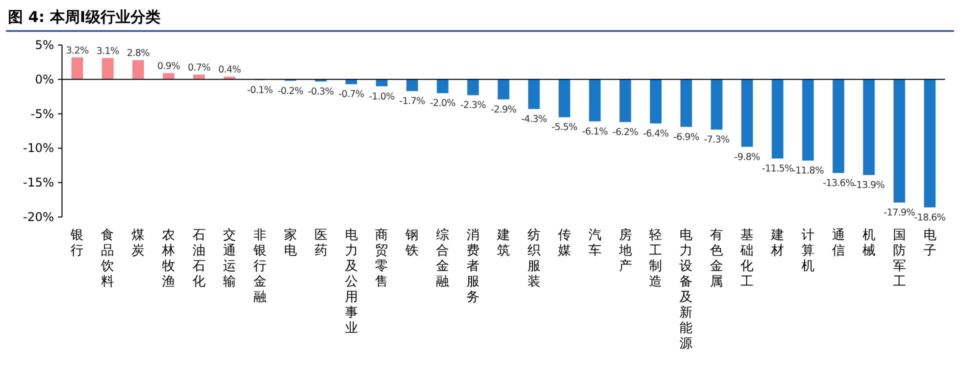 The height and width of the screenshot is (369, 960). What do you see at coordinates (564, 243) in the screenshot?
I see `x-tick-label: 传媒` at bounding box center [564, 243].